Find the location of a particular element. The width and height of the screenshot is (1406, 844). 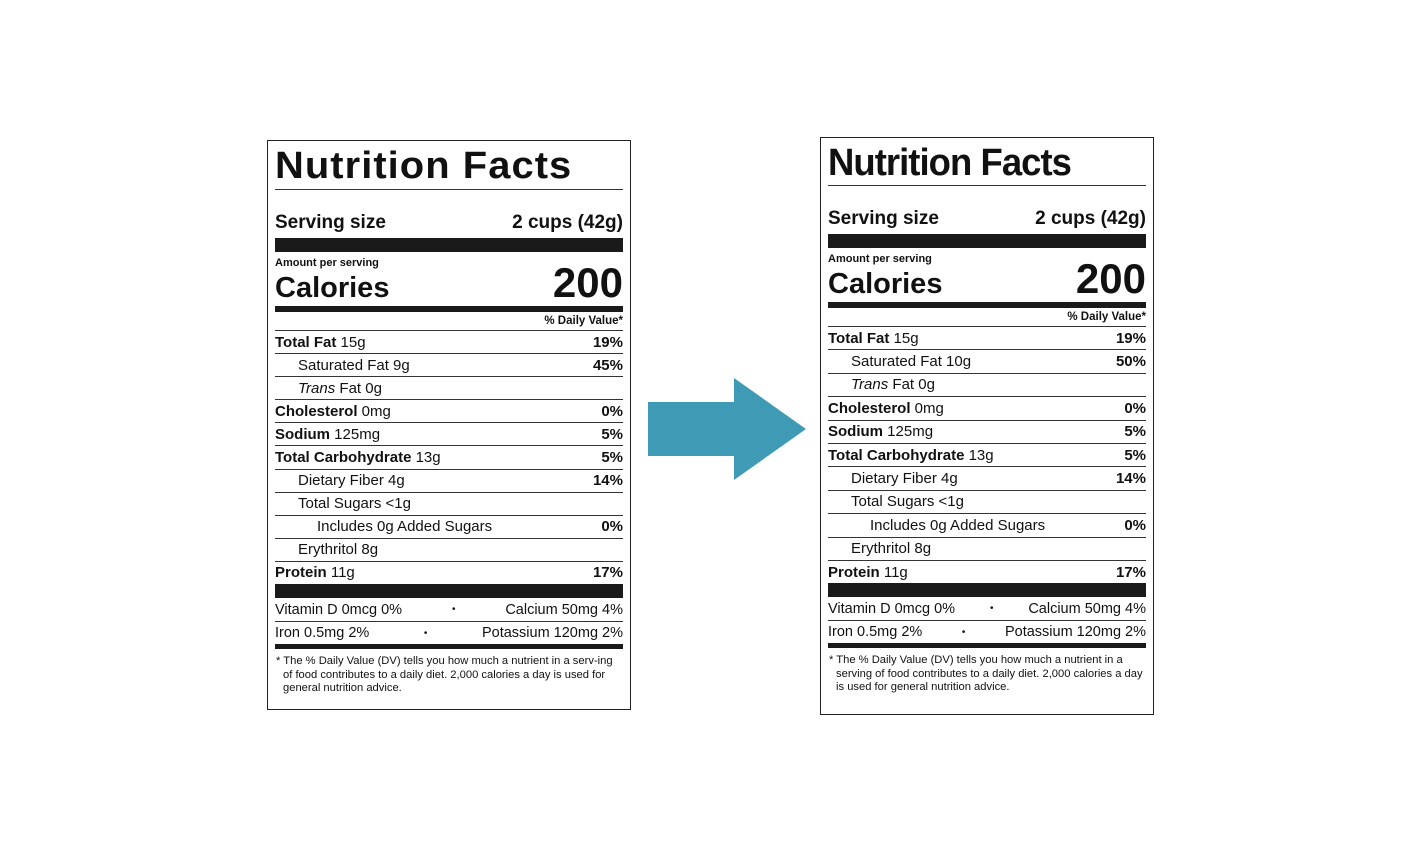

nutrient-heading: Total Carbohydrate is located at coordinates (896, 455).